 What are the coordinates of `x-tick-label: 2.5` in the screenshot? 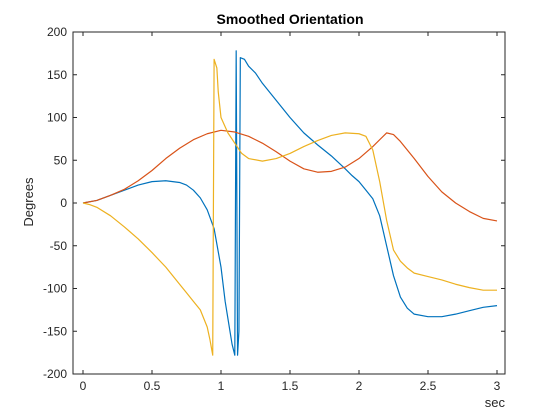 It's located at (428, 386).